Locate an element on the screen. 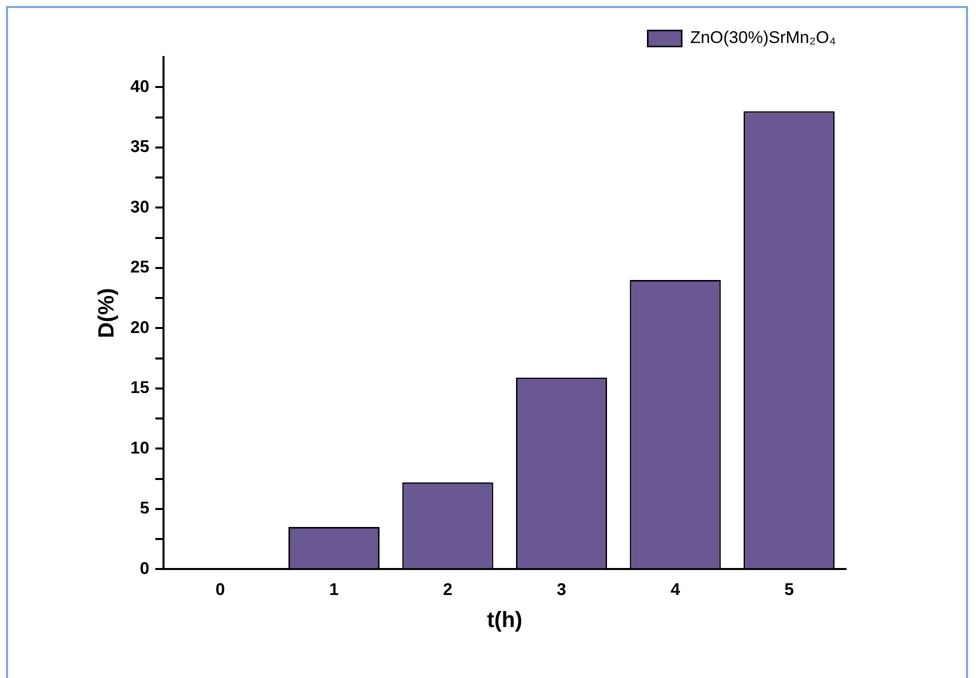  y-tick-label: 15 is located at coordinates (140, 388).